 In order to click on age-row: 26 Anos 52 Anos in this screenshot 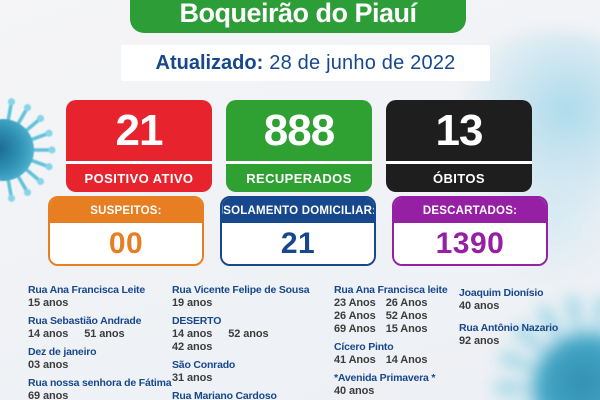, I will do `click(395, 316)`.